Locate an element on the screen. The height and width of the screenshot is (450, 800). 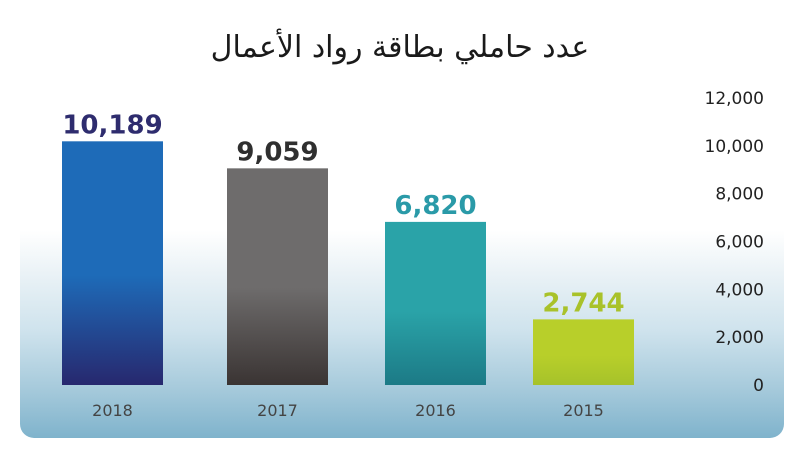
value-label-2018: 10,189 is located at coordinates (112, 125).